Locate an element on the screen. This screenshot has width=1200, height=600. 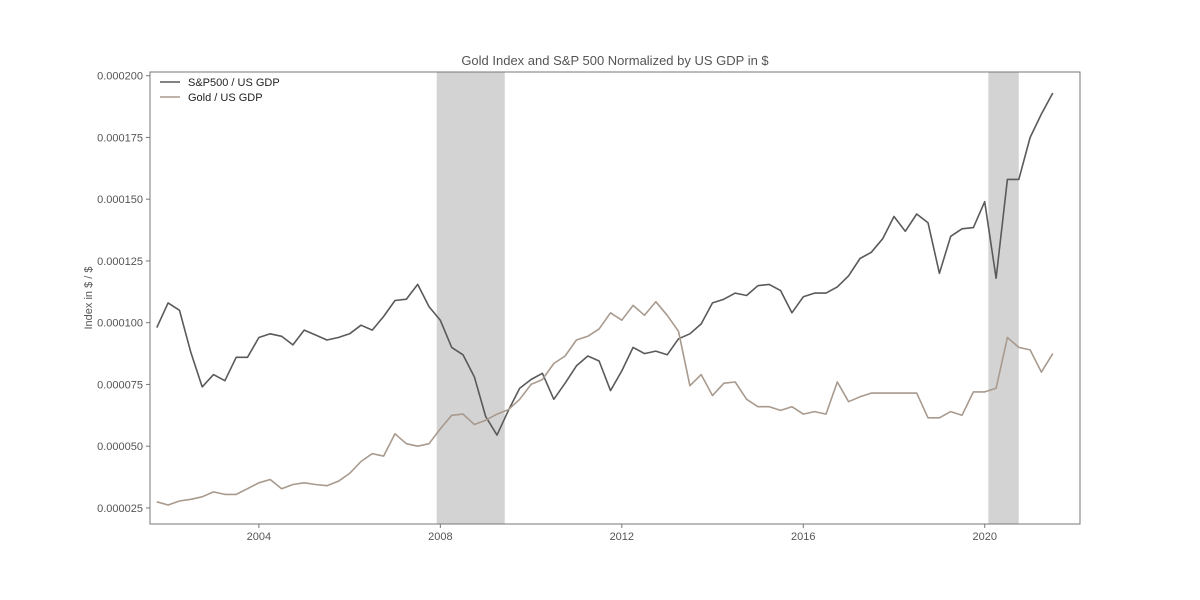
legend-label-sp500: S&P500 / US GDP is located at coordinates (234, 83).